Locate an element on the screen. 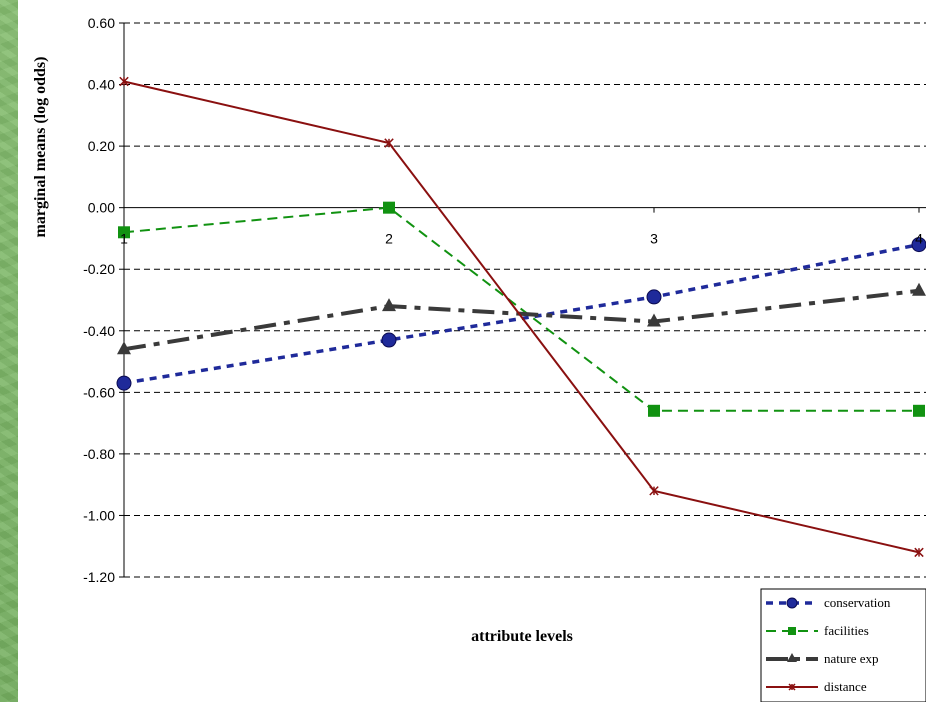 This screenshot has width=926, height=702. legend-entry: conservation is located at coordinates (828, 602).